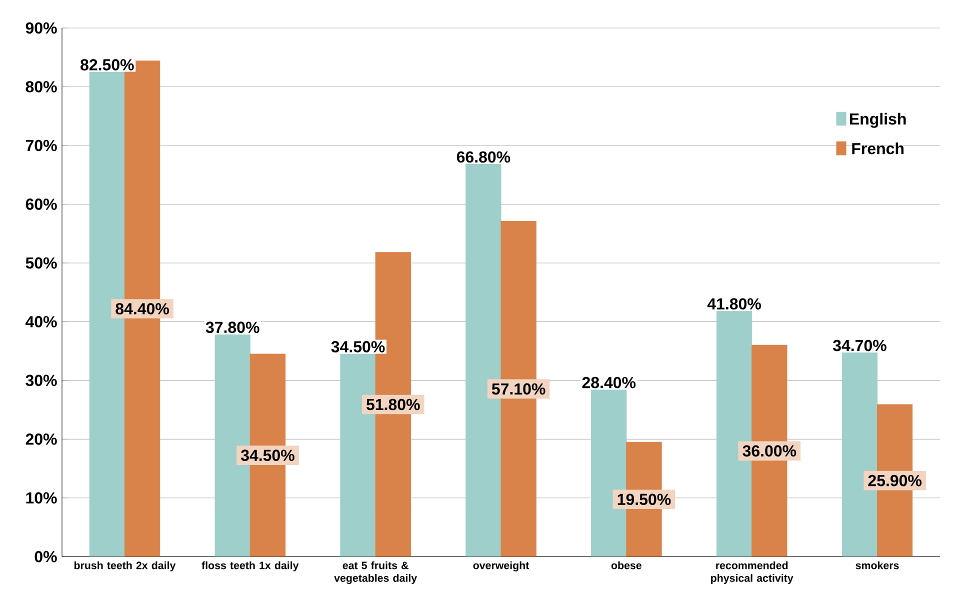  Describe the element at coordinates (878, 148) in the screenshot. I see `legend-label: French` at that location.